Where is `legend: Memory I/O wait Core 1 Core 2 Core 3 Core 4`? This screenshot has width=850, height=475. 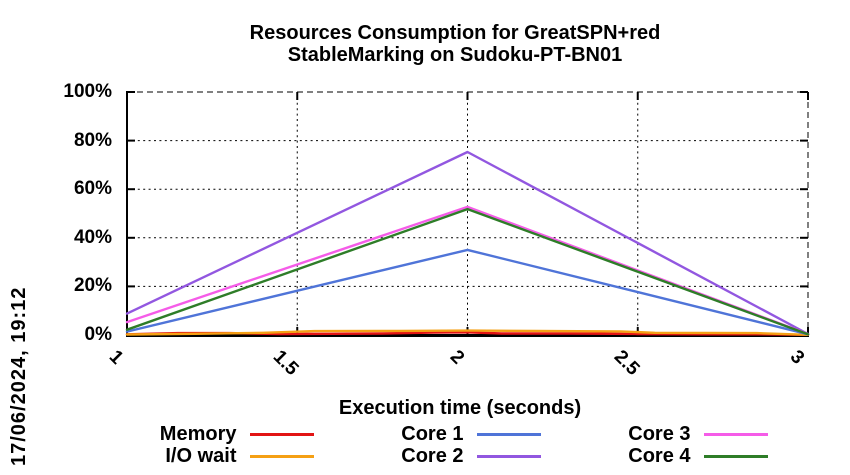
legend: Memory I/O wait Core 1 Core 2 Core 3 Core 4 is located at coordinates (440, 445).